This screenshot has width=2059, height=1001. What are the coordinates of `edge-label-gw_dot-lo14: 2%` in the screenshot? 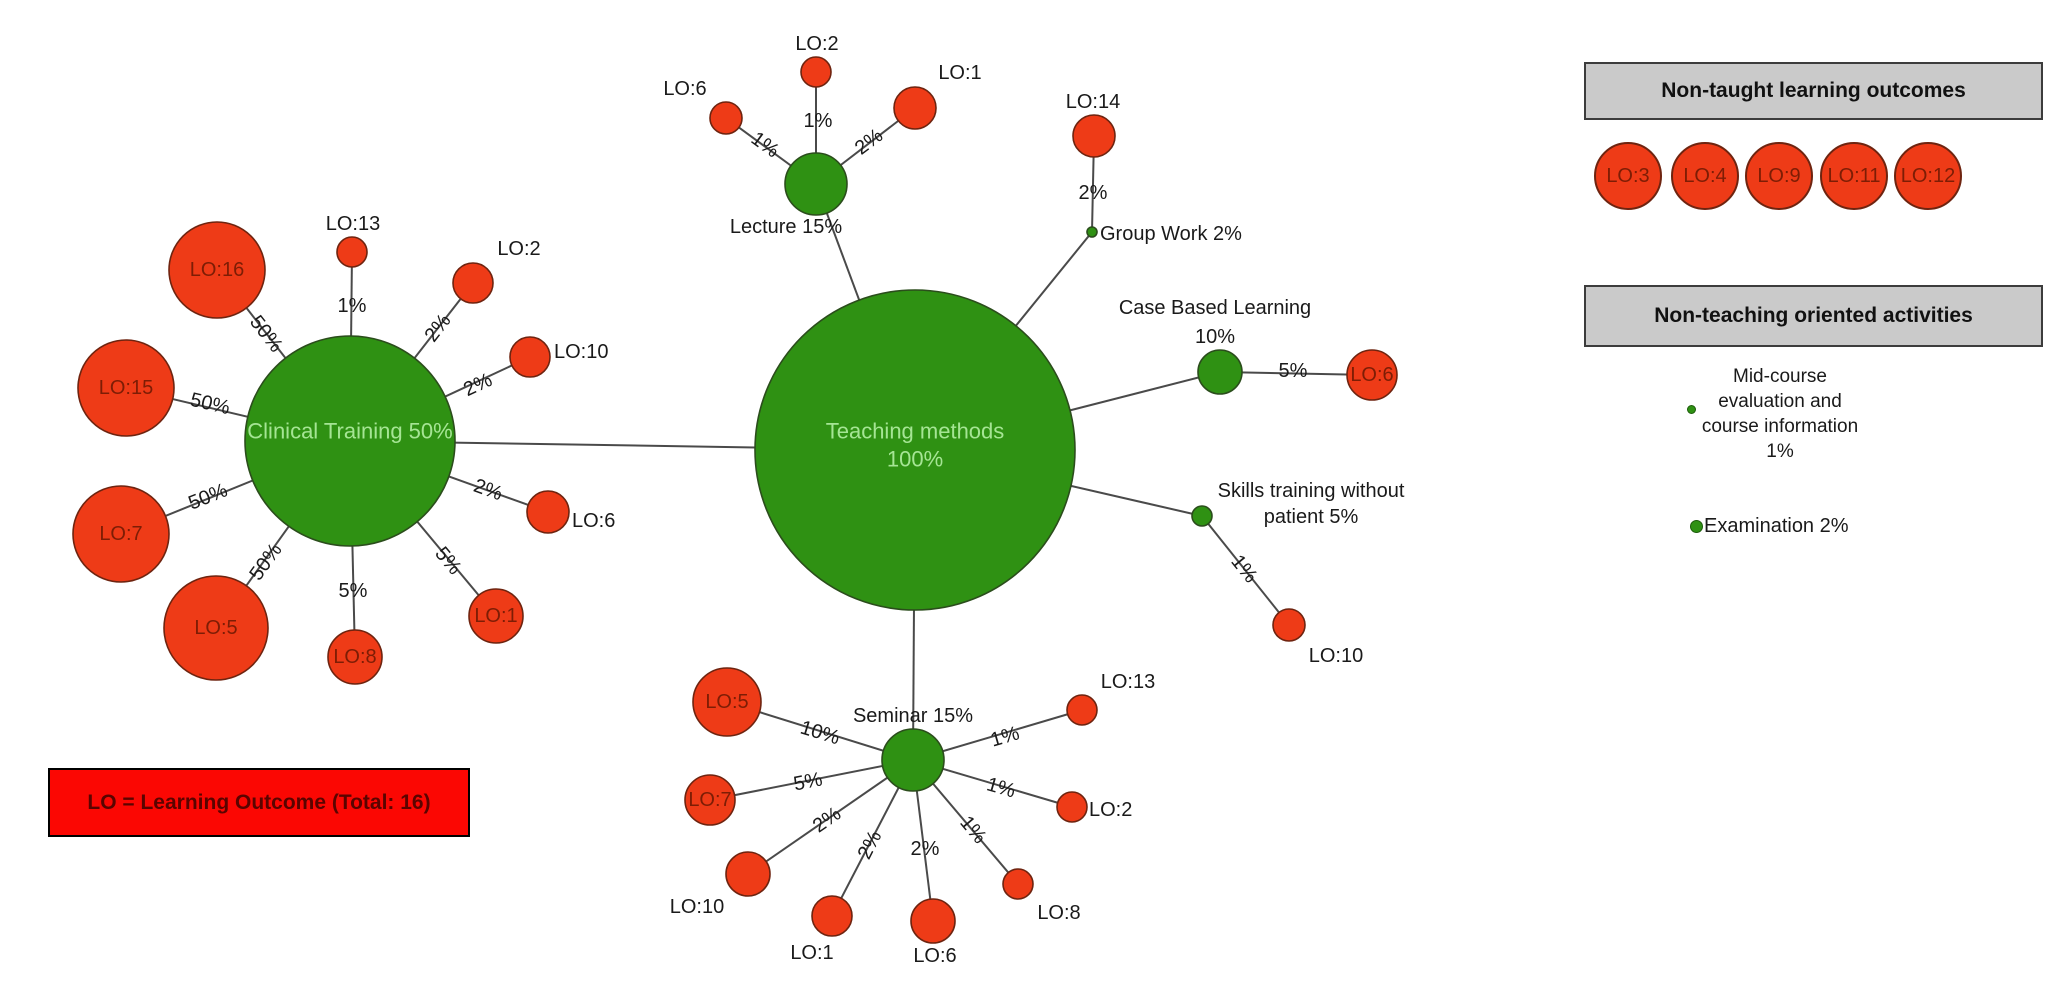 It's located at (1093, 193).